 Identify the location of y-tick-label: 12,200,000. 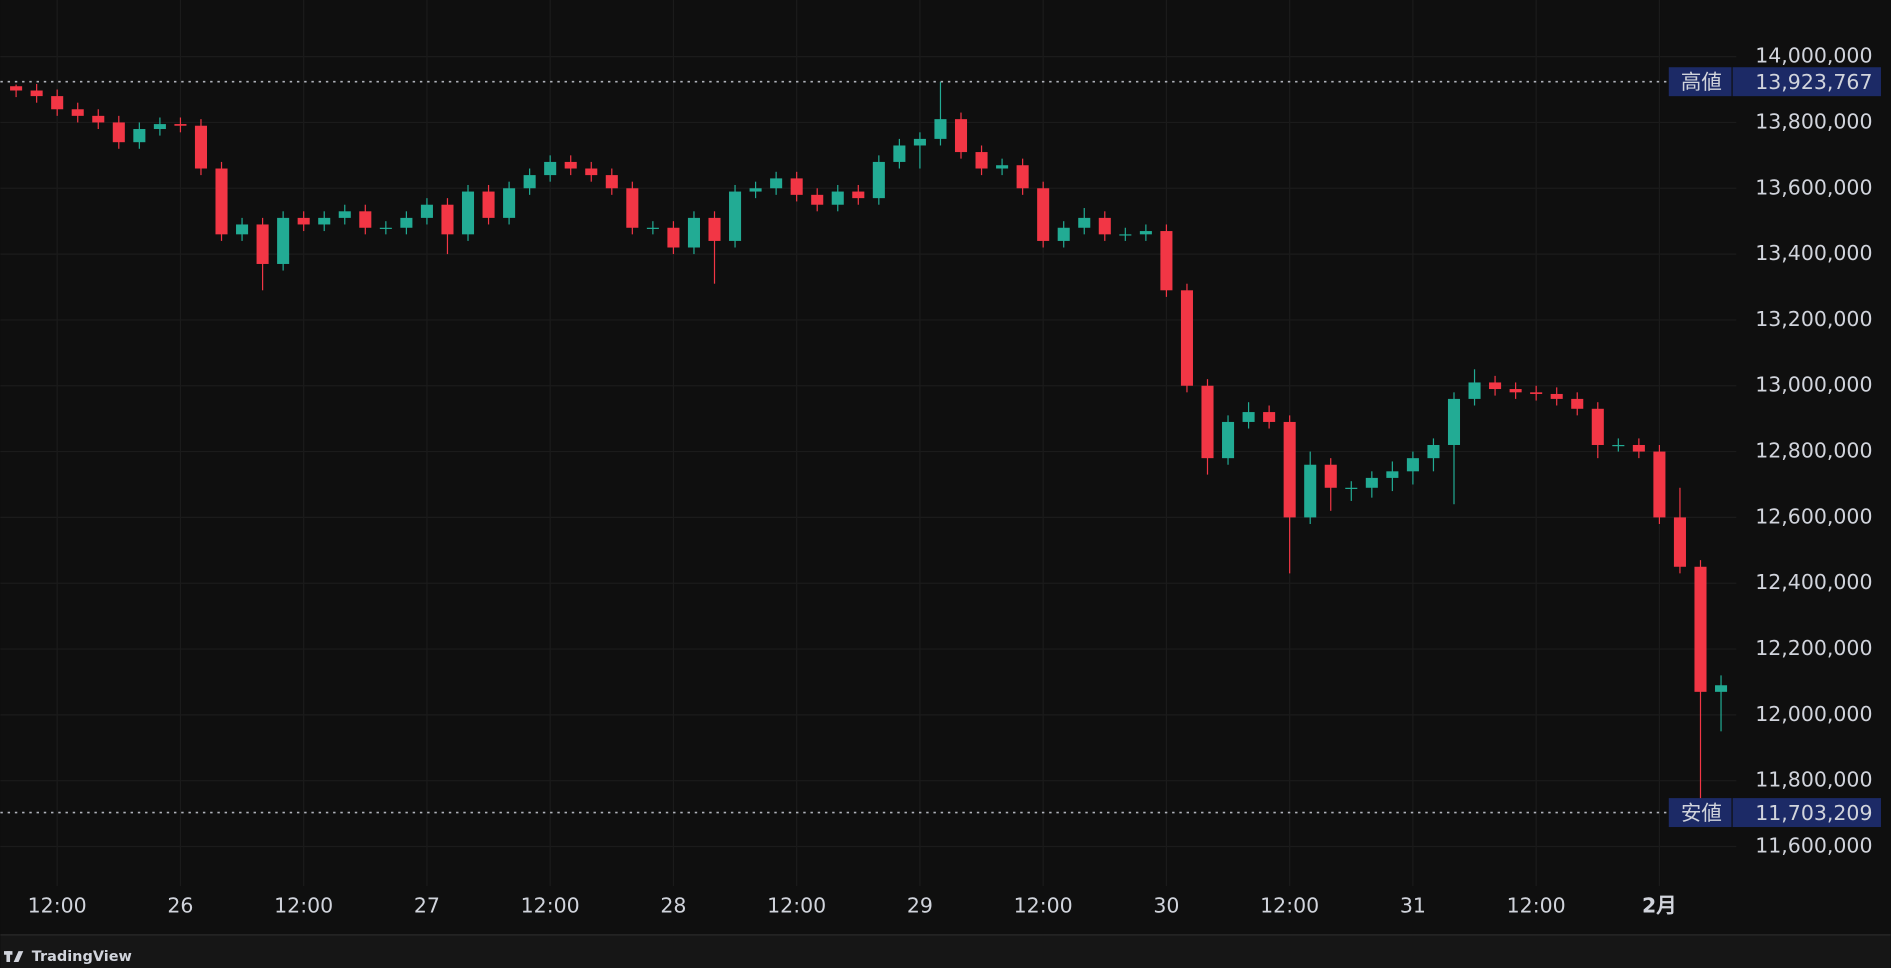
(1813, 648).